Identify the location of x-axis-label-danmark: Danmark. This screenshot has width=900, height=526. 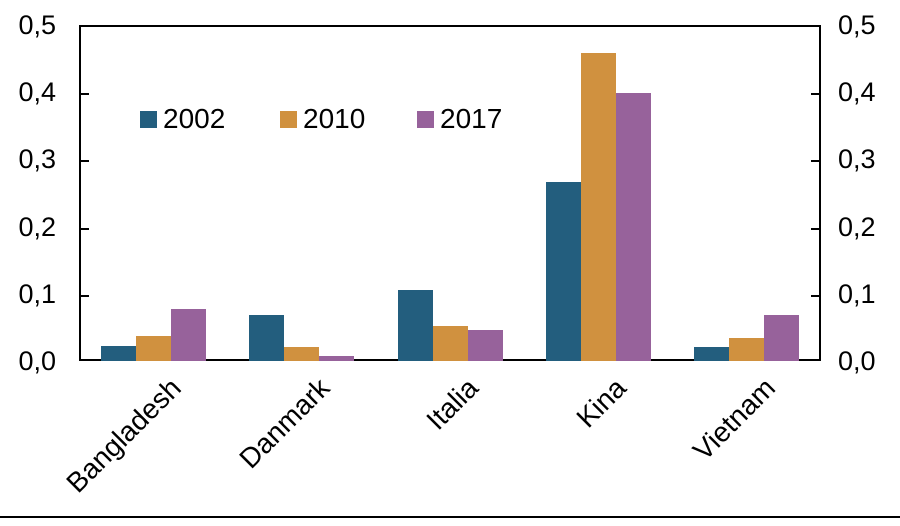
(284, 423).